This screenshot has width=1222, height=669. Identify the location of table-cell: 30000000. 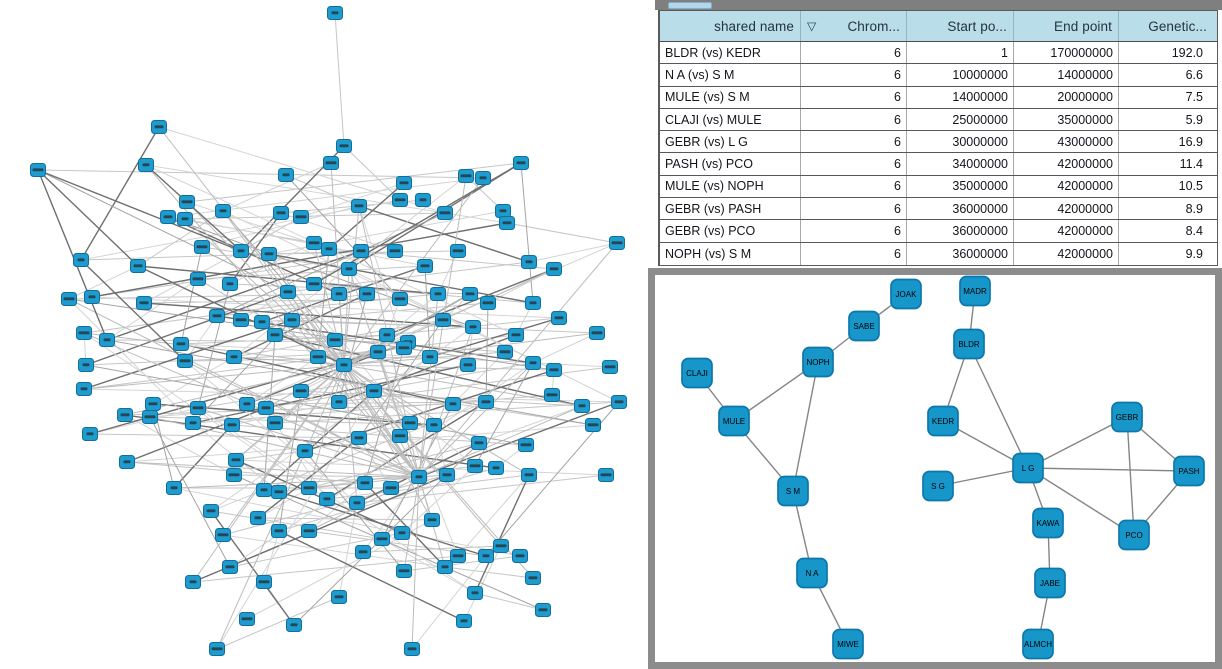
(960, 142).